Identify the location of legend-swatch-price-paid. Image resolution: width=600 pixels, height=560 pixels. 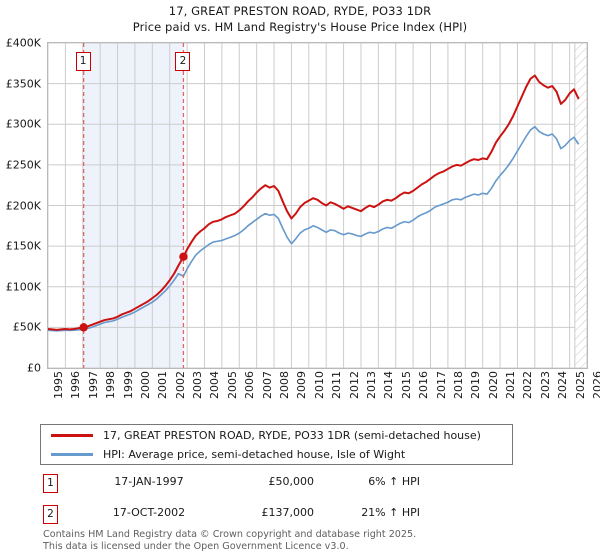
(72, 435).